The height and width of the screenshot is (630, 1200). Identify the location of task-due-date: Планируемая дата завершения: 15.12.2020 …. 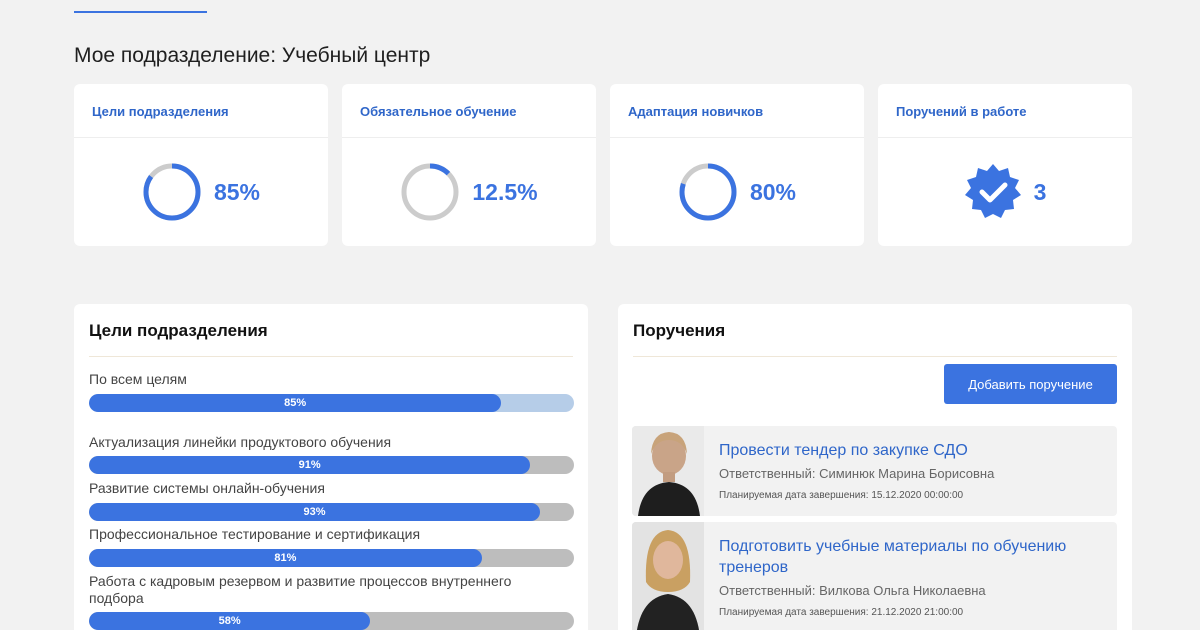
(841, 495).